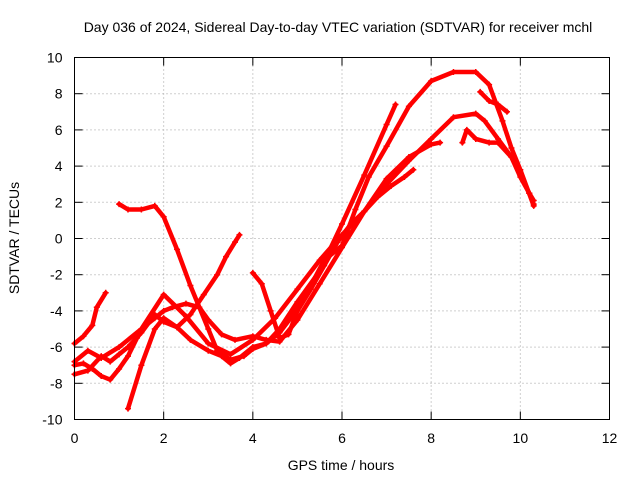 The width and height of the screenshot is (640, 480). Describe the element at coordinates (56, 383) in the screenshot. I see `y-tick-label: -8` at that location.